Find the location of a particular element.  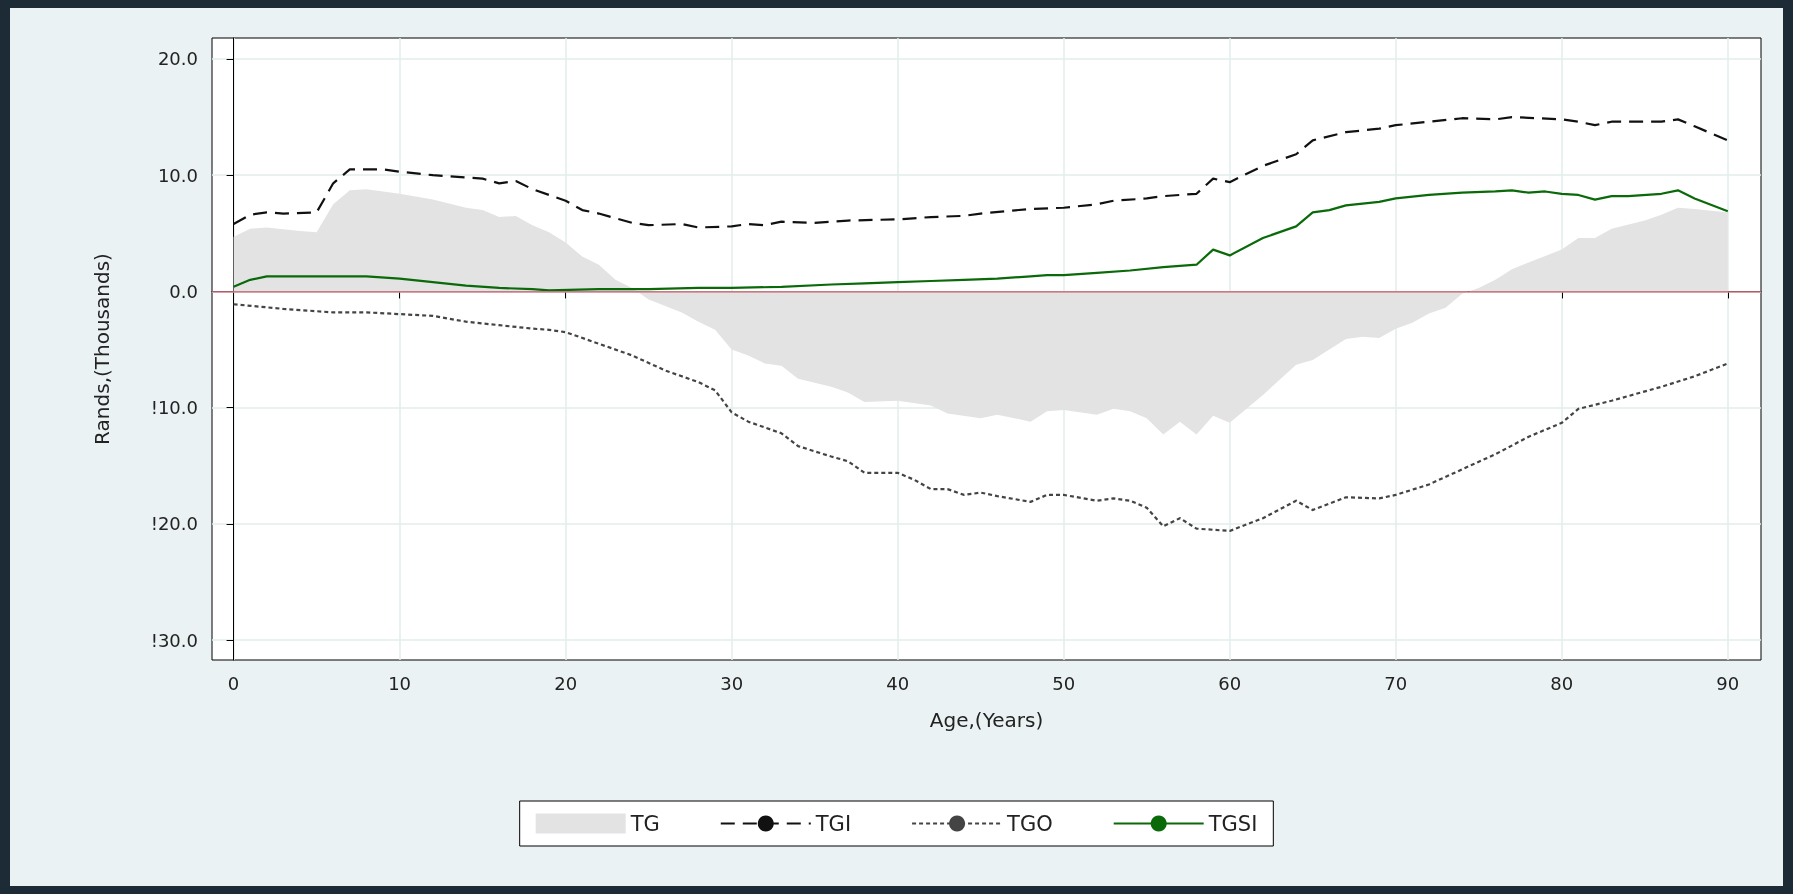

y-tick-label: 10.0 is located at coordinates (177, 175).